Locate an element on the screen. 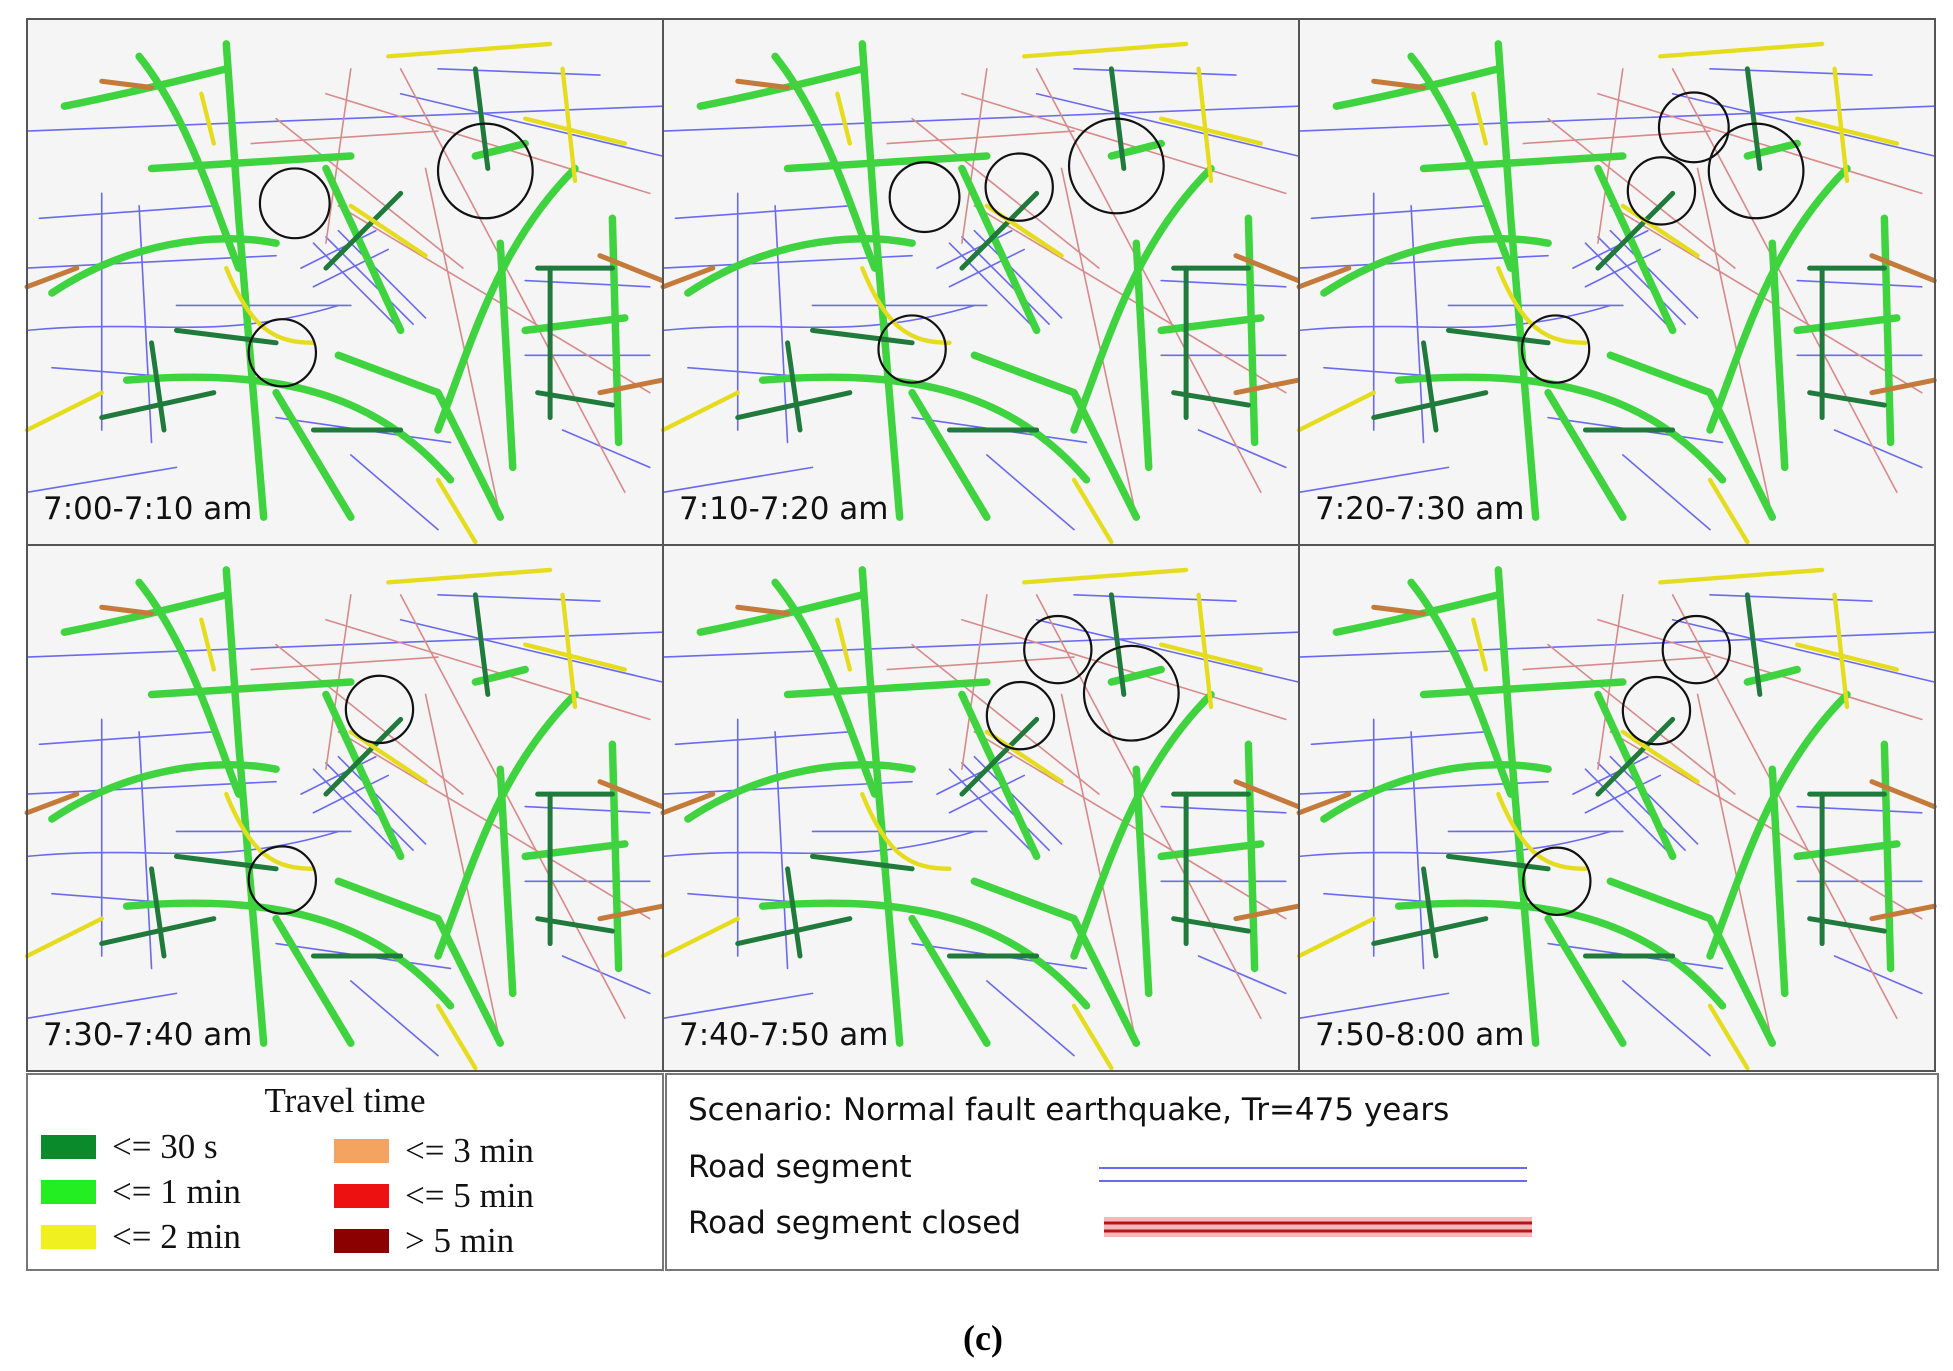 This screenshot has width=1953, height=1371. map-panel: 7:40-7:50 am is located at coordinates (981, 808).